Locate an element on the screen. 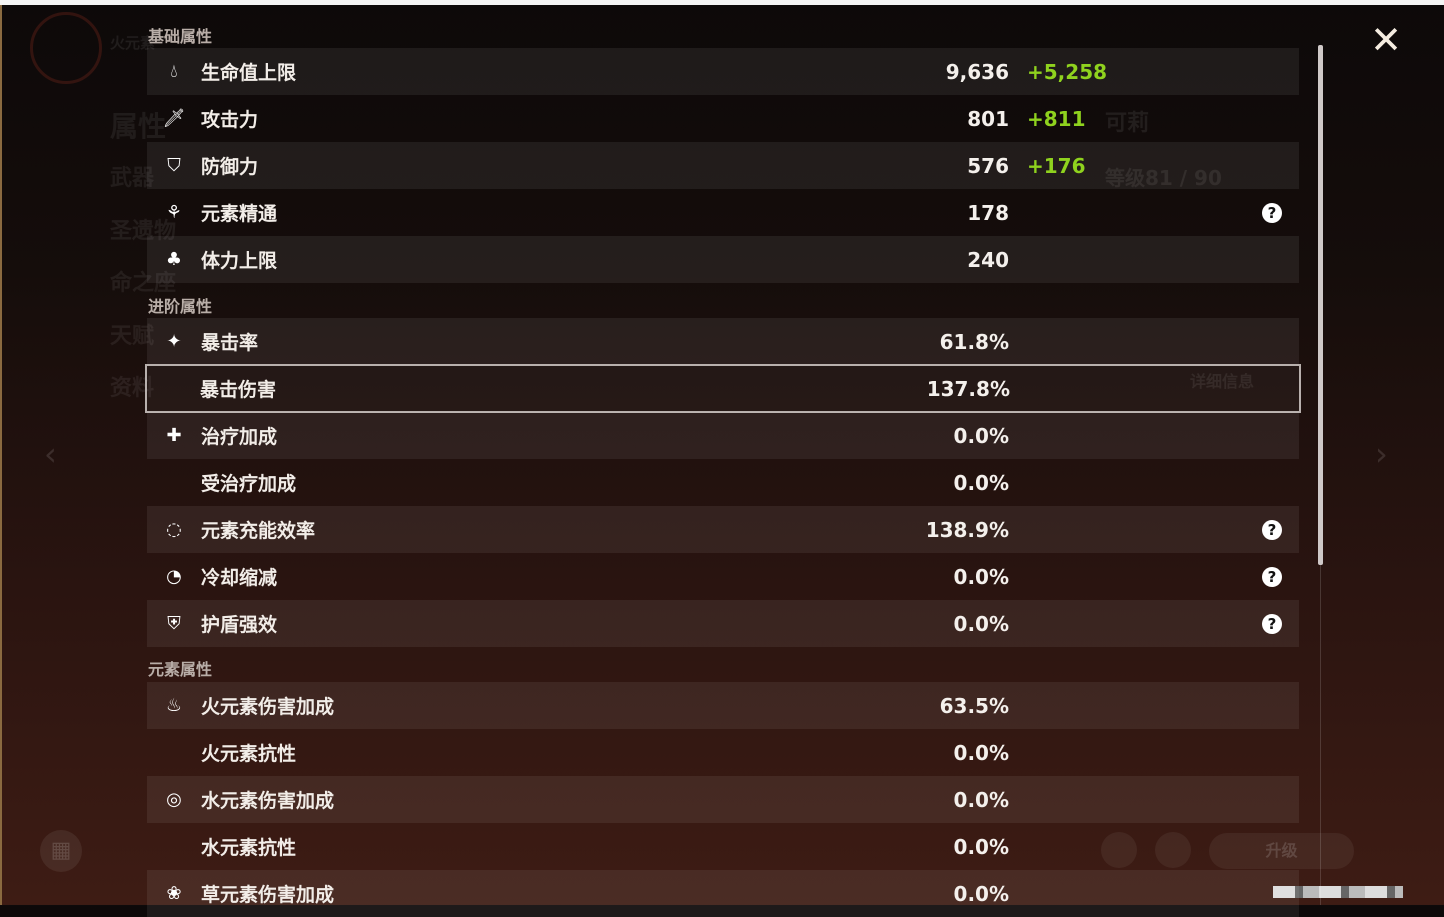 The image size is (1444, 917). stat-row: 💧︎ 生命值上限 9,636 +5,258 is located at coordinates (723, 71).